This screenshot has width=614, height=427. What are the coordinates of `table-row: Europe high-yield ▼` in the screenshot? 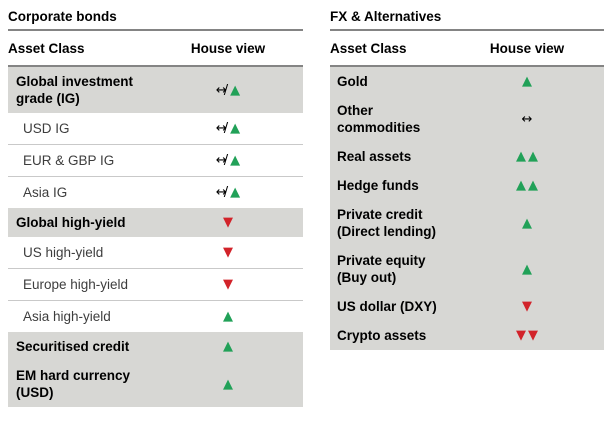 It's located at (155, 285).